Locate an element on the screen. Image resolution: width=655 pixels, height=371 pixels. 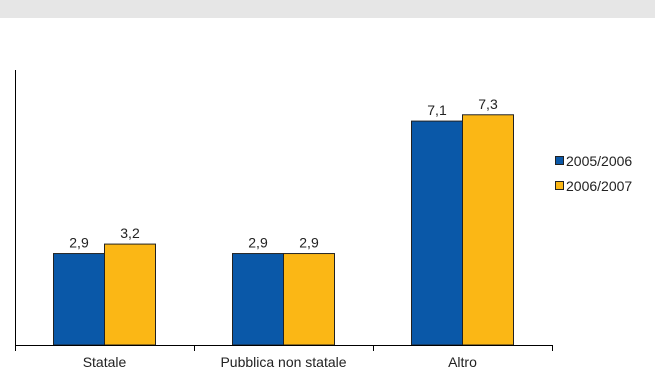
legend-item-1: 2006/2007 is located at coordinates (593, 185).